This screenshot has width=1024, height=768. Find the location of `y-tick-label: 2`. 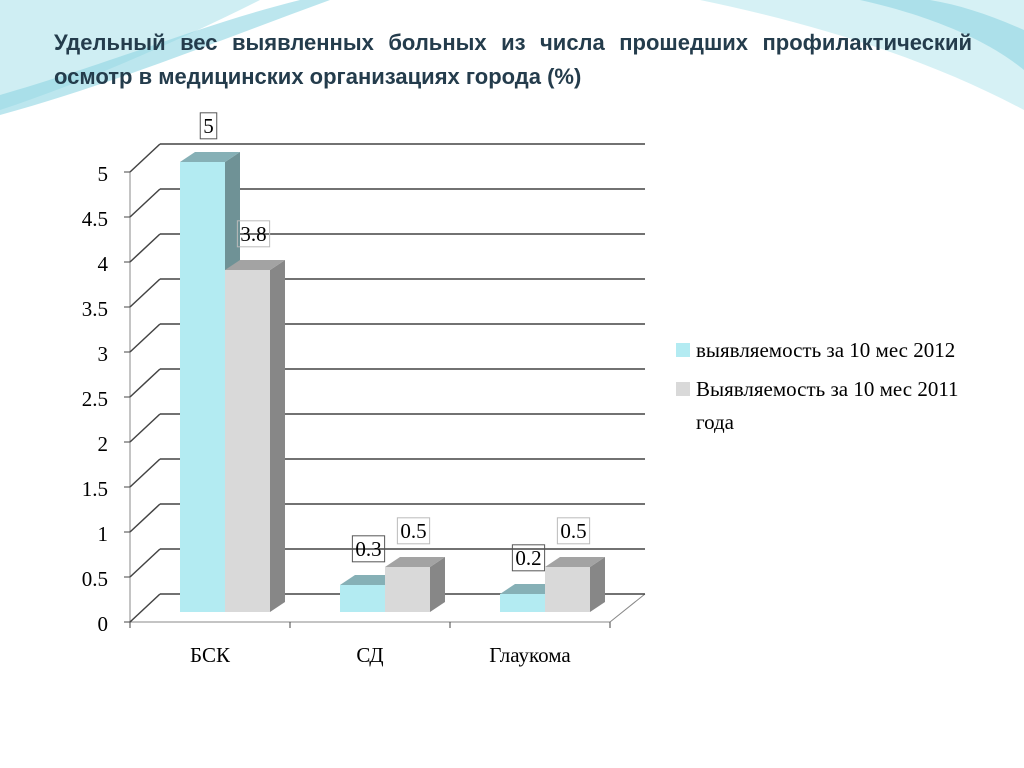

y-tick-label: 2 is located at coordinates (103, 444).